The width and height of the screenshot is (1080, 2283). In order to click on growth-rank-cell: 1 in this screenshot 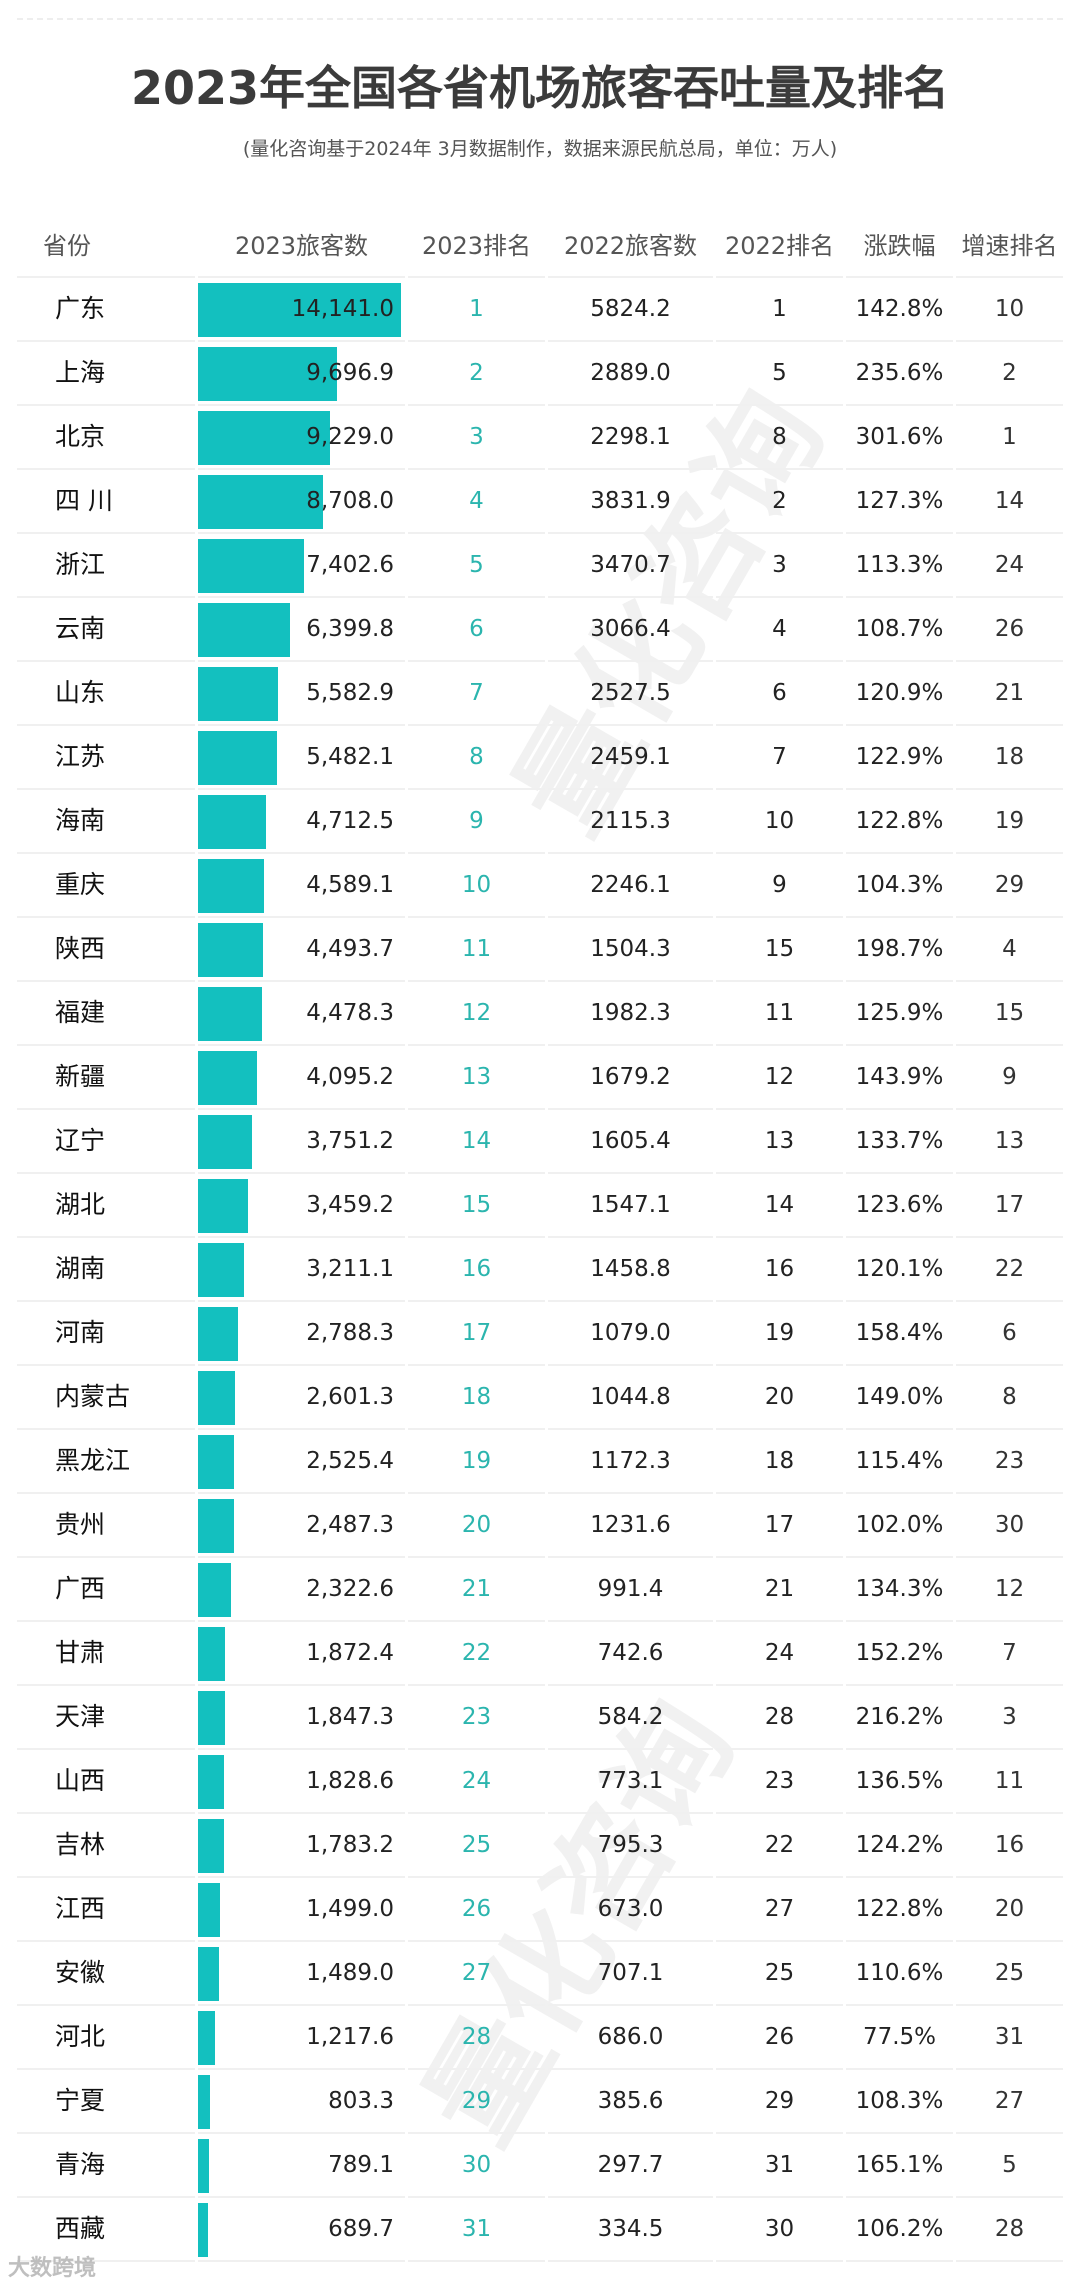, I will do `click(1009, 437)`.